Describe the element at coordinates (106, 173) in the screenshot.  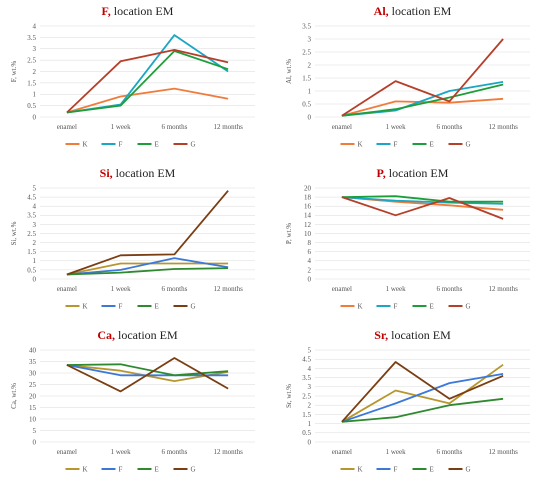
I see `chart-title-element: Si,` at that location.